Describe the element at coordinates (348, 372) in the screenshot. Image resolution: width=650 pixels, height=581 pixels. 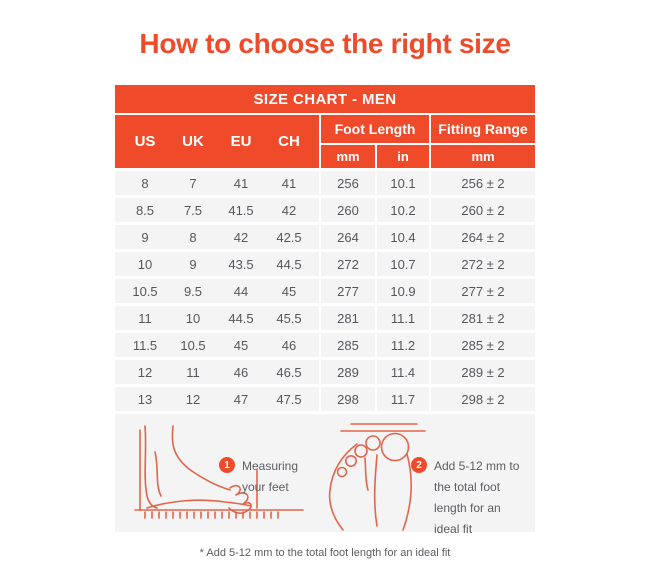
I see `foot-length-mm-cell: 289` at that location.